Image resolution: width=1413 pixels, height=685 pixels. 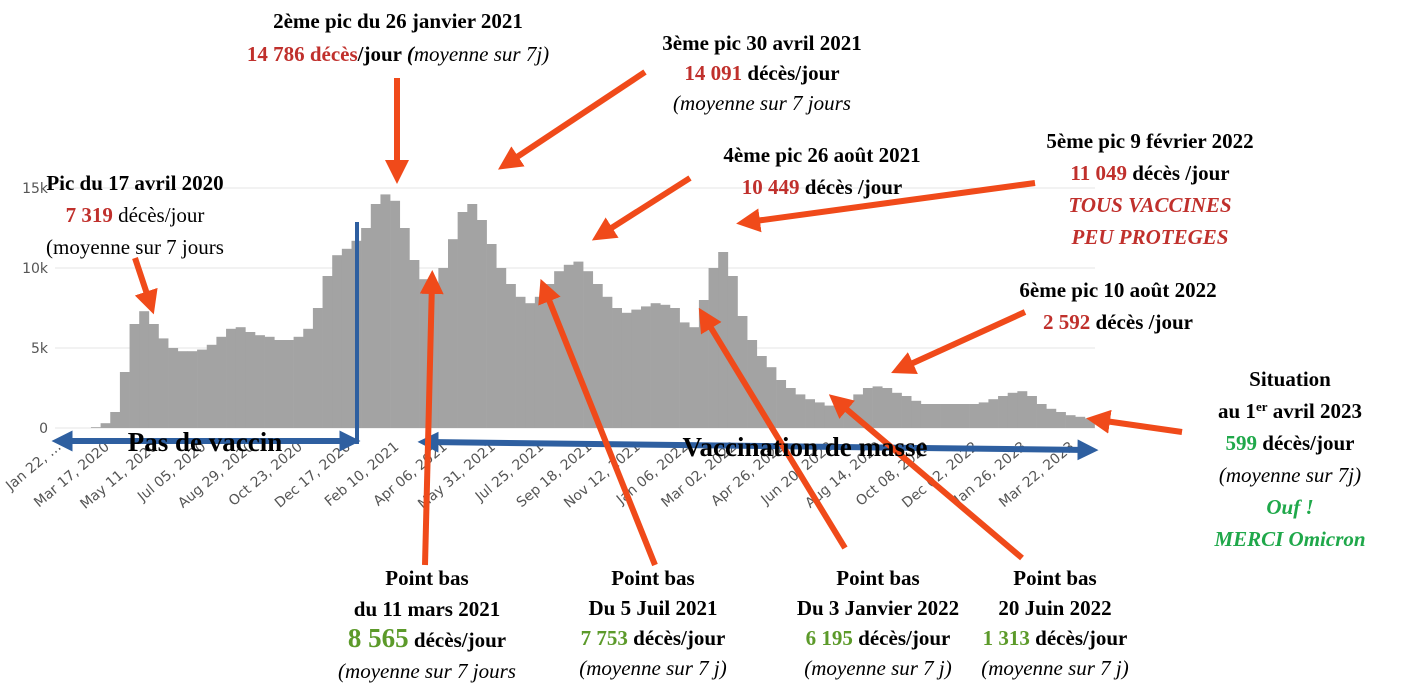 What do you see at coordinates (1290, 379) in the screenshot?
I see `annotation-text: Situation` at bounding box center [1290, 379].